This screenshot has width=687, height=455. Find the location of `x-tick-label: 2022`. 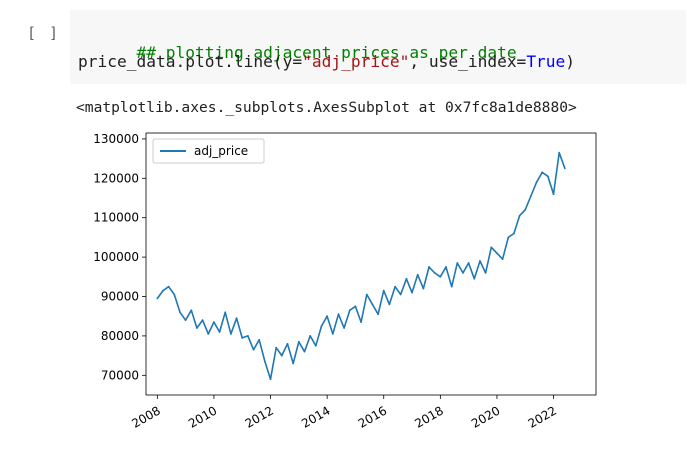

x-tick-label: 2022 is located at coordinates (542, 416).